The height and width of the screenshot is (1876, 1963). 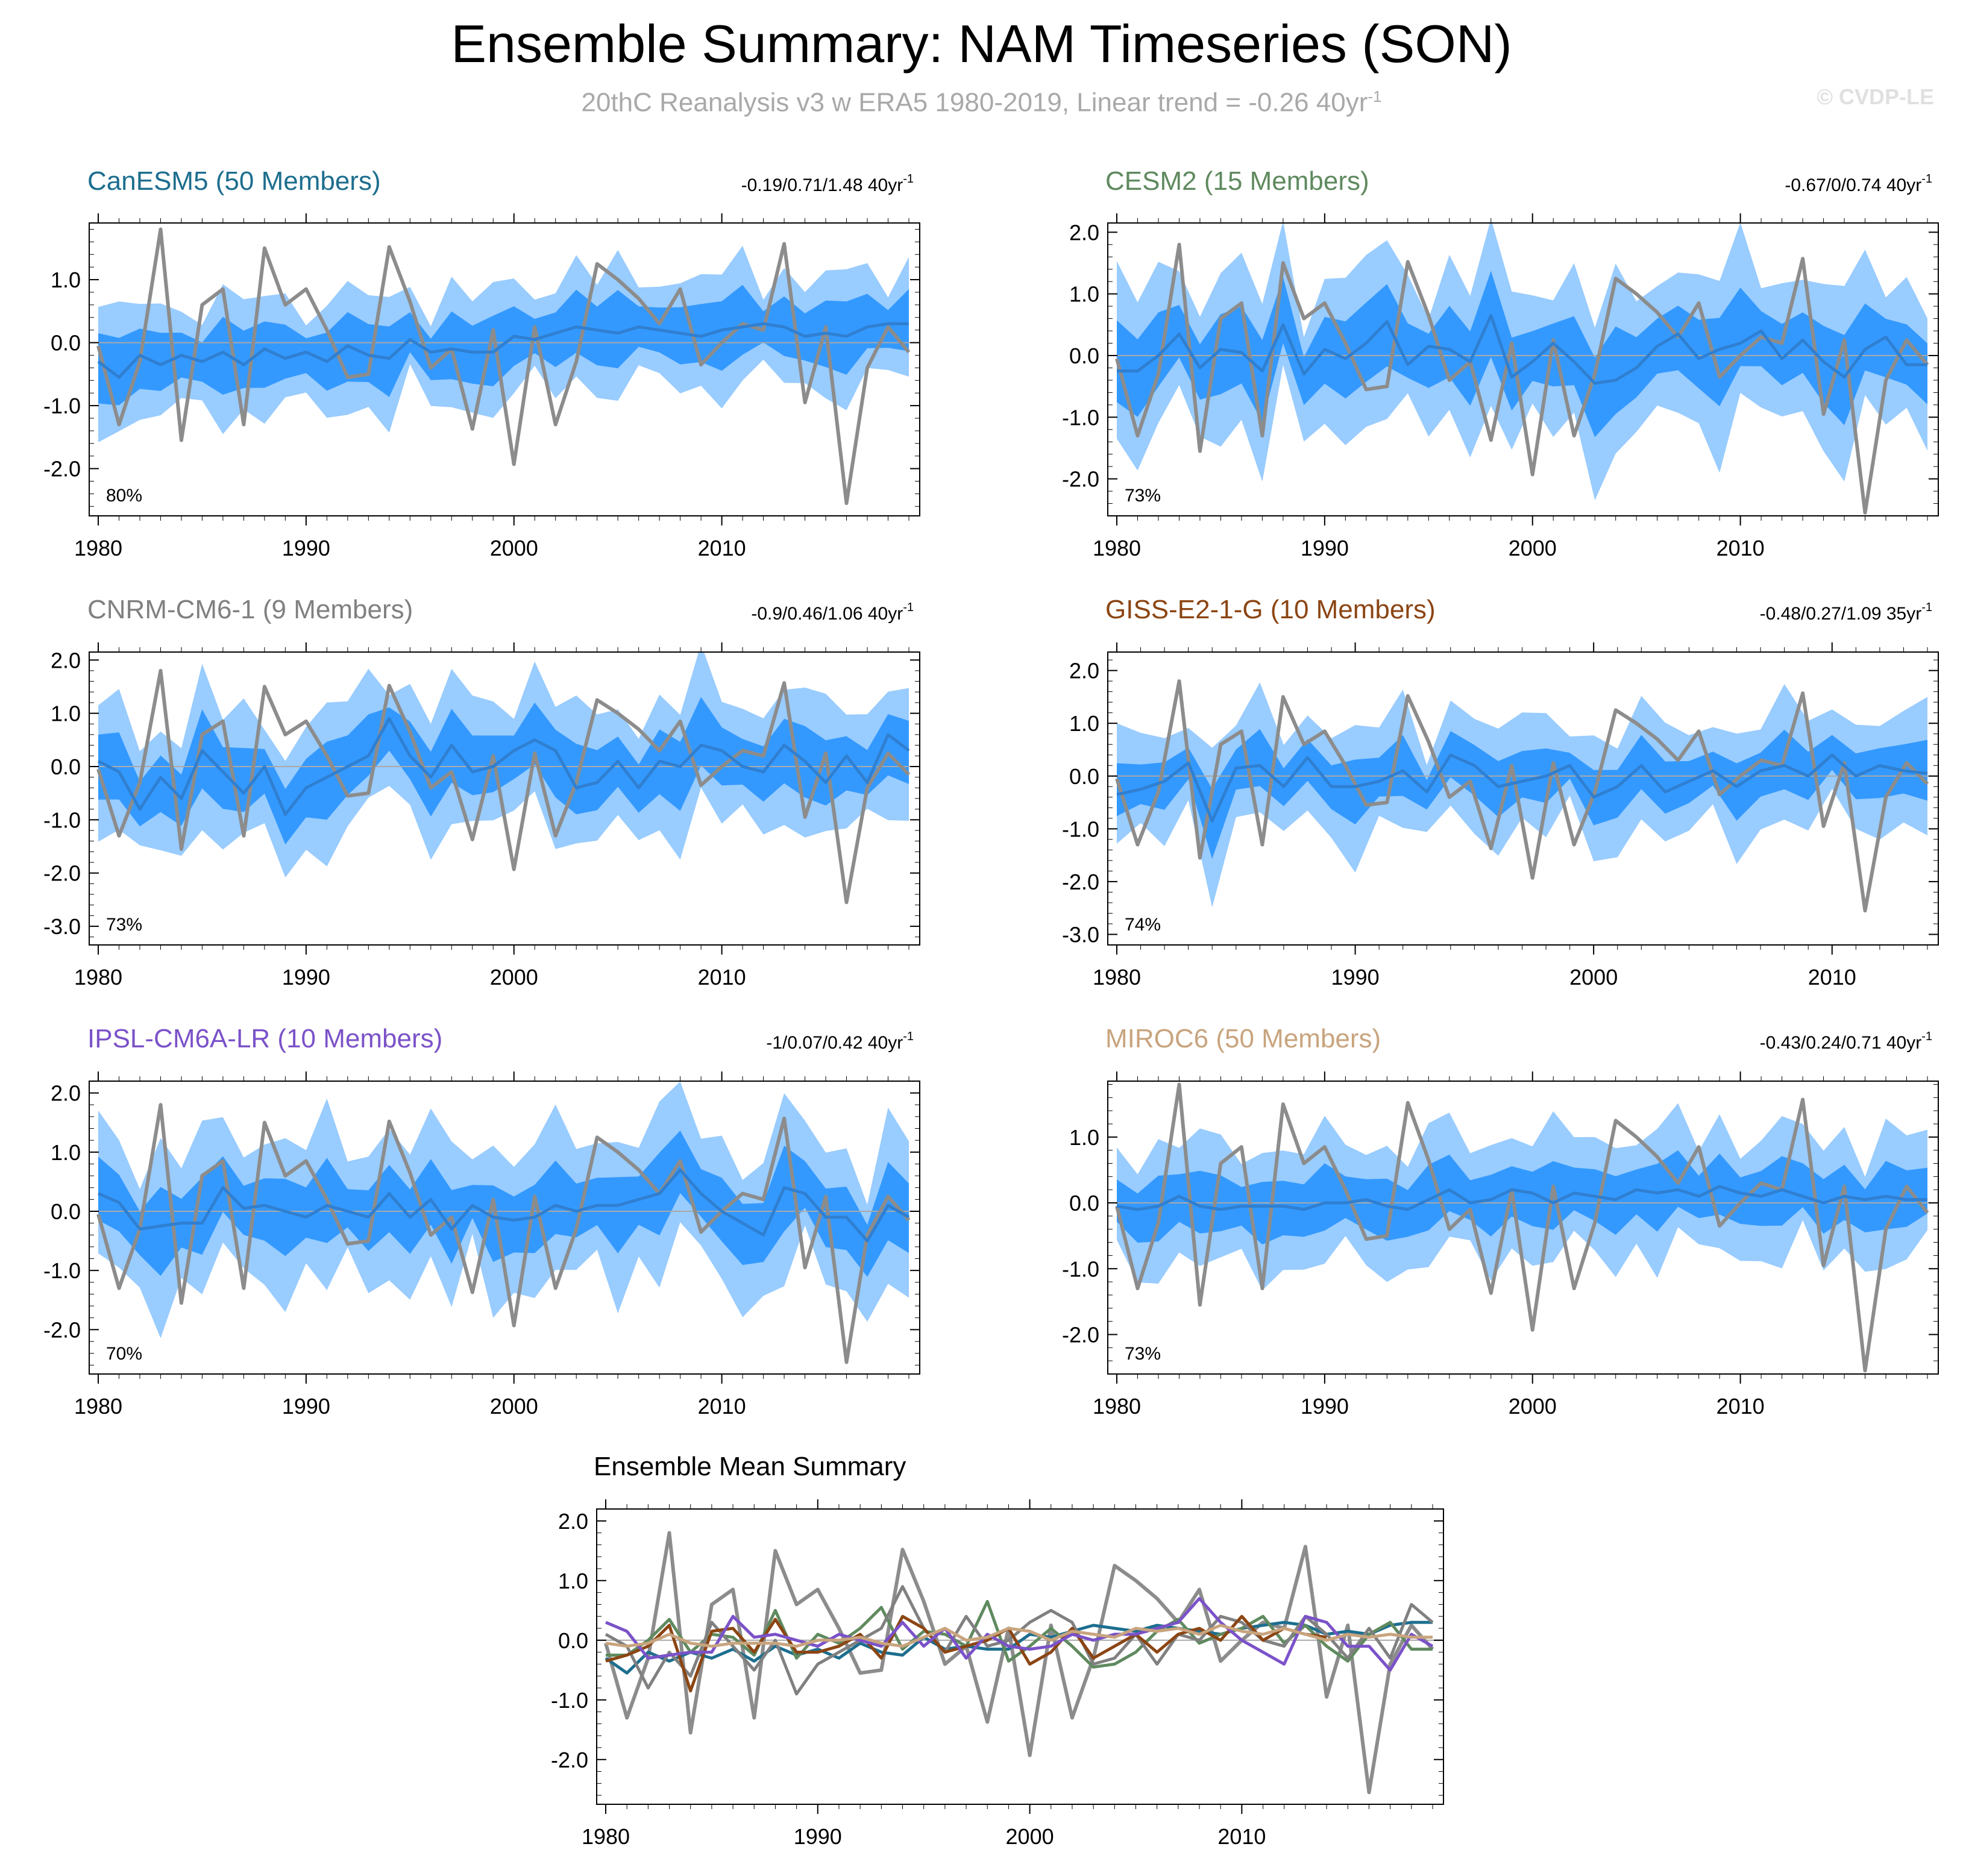 What do you see at coordinates (250, 609) in the screenshot?
I see `panel-title: CNRM-CM6-1 (9 Members)` at bounding box center [250, 609].